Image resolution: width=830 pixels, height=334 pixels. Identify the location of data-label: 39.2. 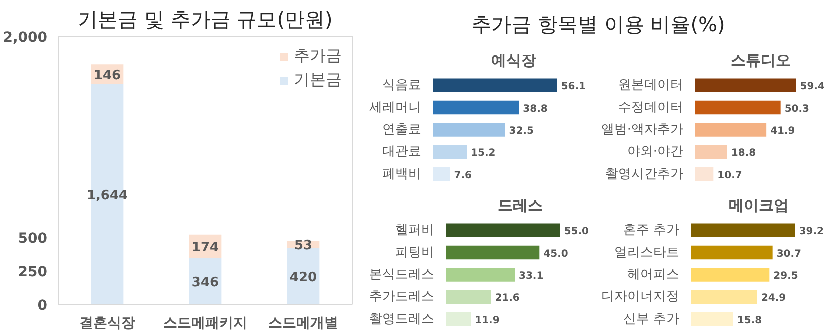
(811, 232).